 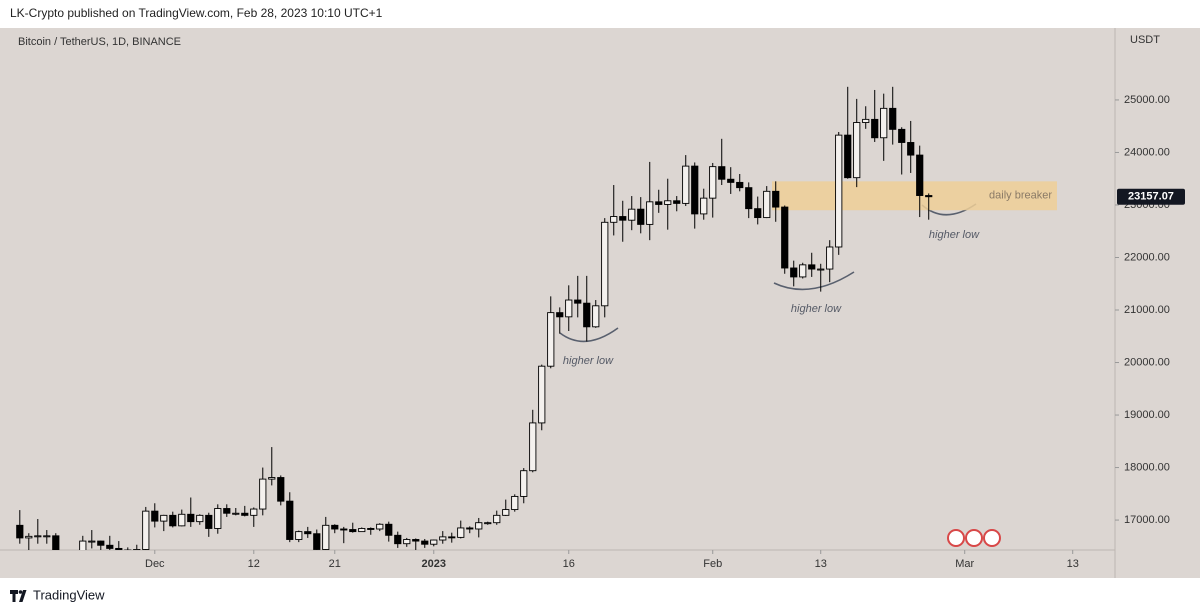 I want to click on x-tick-label: 12, so click(x=254, y=564).